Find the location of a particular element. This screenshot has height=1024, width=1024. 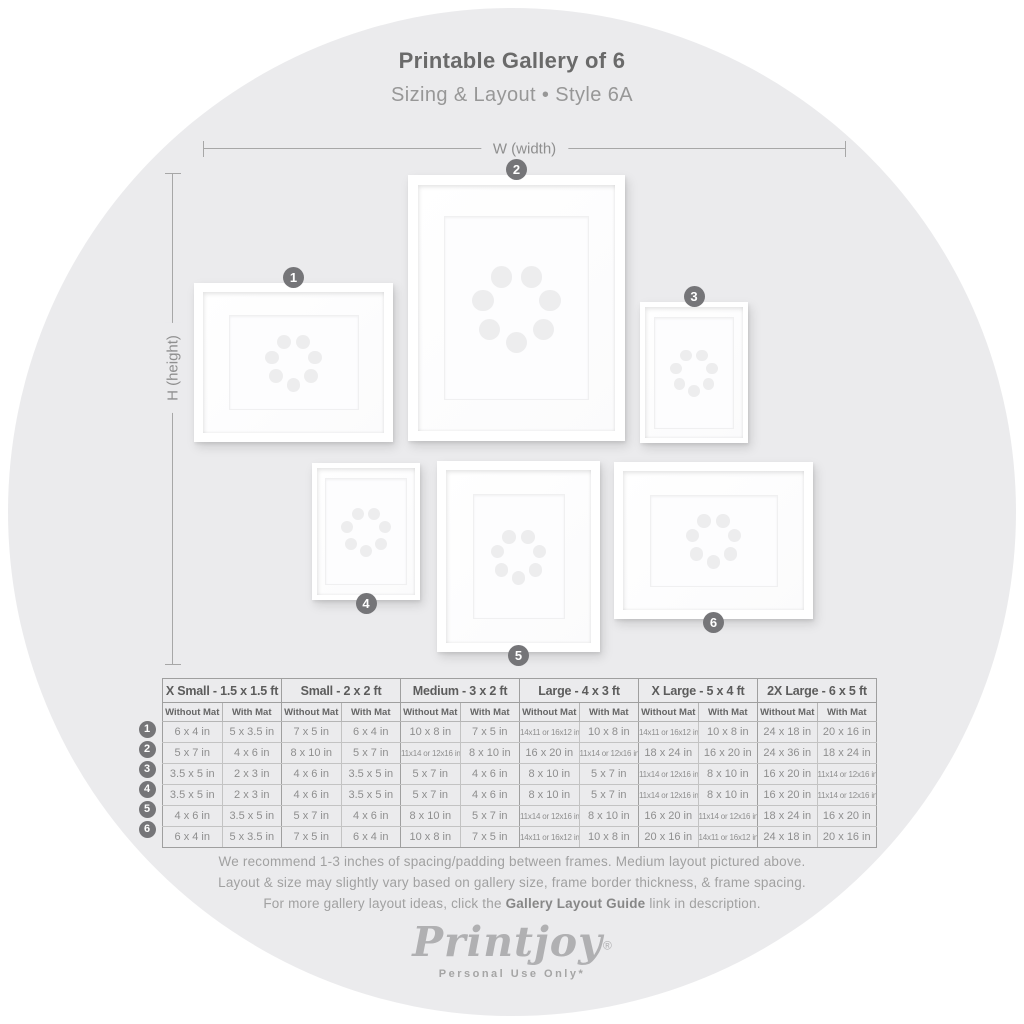

width-dimension-line: W (width) is located at coordinates (524, 149).